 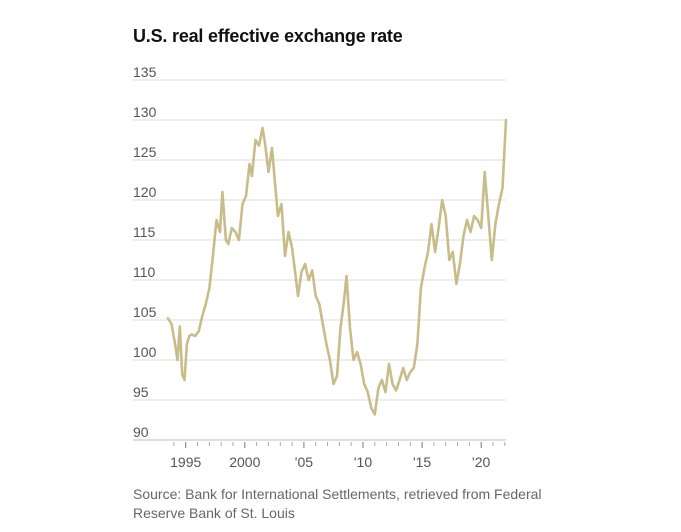 I want to click on x-tick-label-2005: '05, so click(x=304, y=462).